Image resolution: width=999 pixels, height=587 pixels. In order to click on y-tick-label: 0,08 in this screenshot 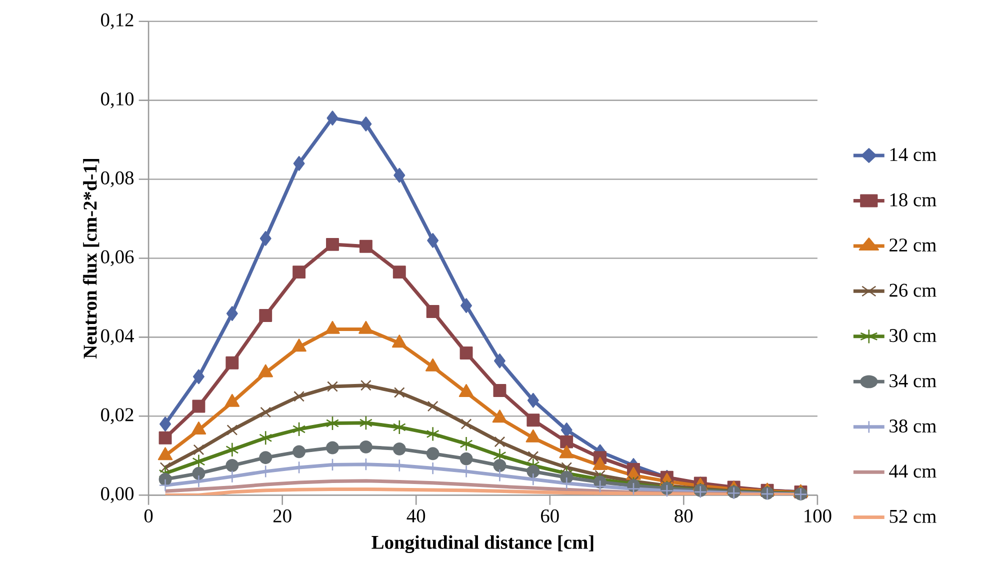, I will do `click(117, 179)`.